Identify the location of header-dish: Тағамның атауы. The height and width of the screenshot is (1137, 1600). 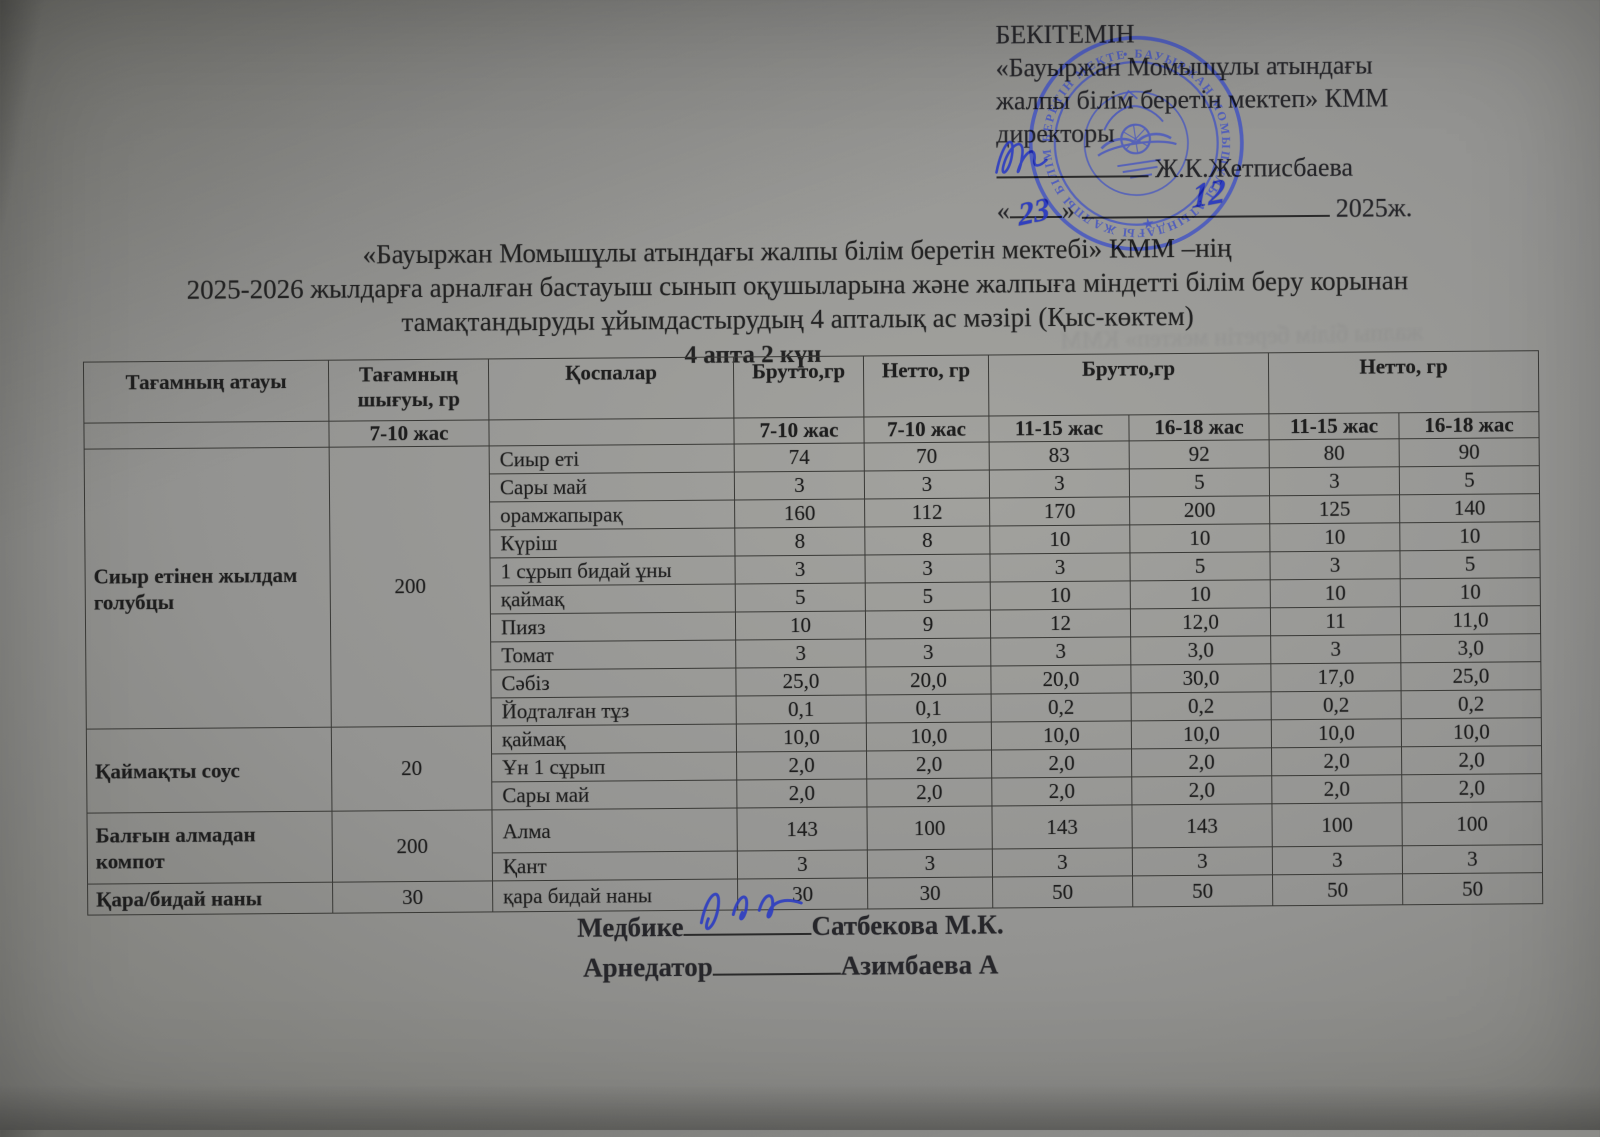
(206, 392).